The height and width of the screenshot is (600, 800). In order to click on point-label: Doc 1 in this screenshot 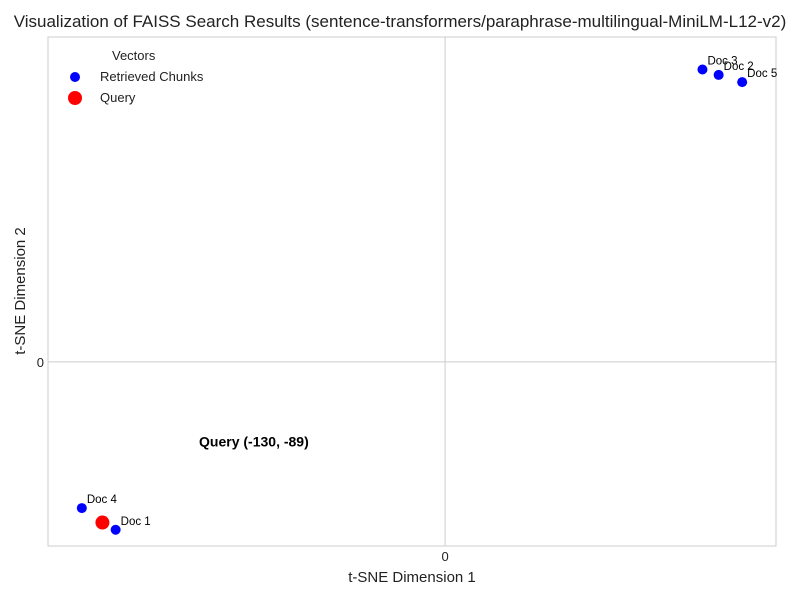, I will do `click(136, 522)`.